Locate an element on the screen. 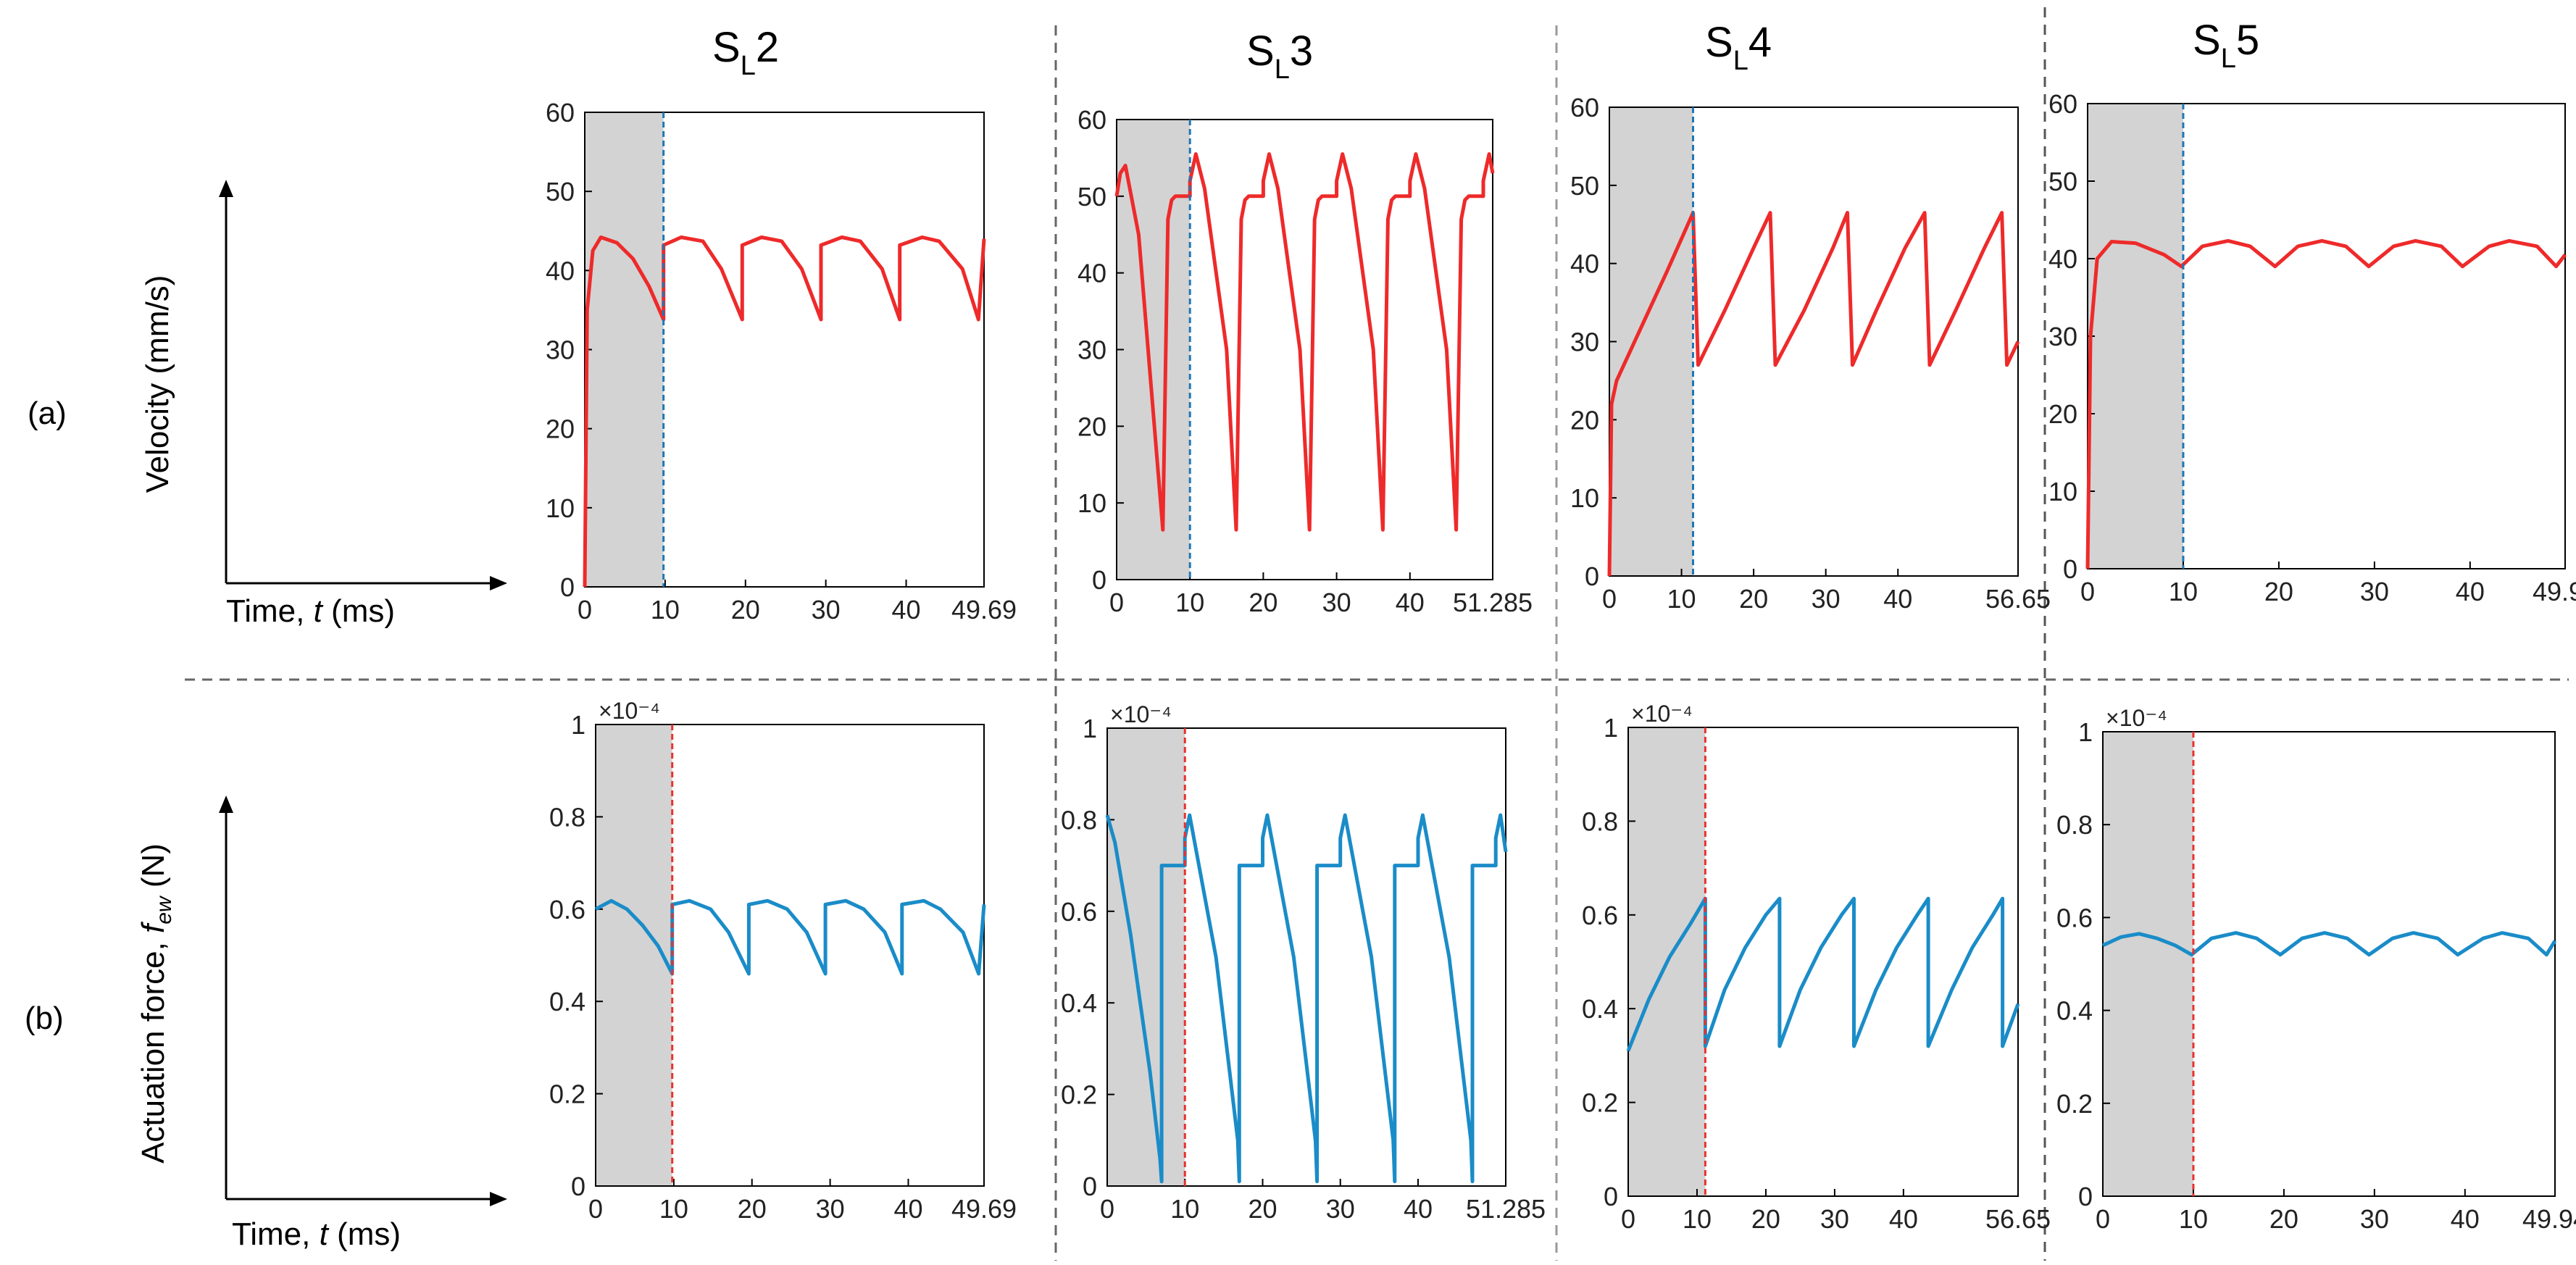 The image size is (2576, 1265). x-tick-label: 51.285 is located at coordinates (1506, 1209).